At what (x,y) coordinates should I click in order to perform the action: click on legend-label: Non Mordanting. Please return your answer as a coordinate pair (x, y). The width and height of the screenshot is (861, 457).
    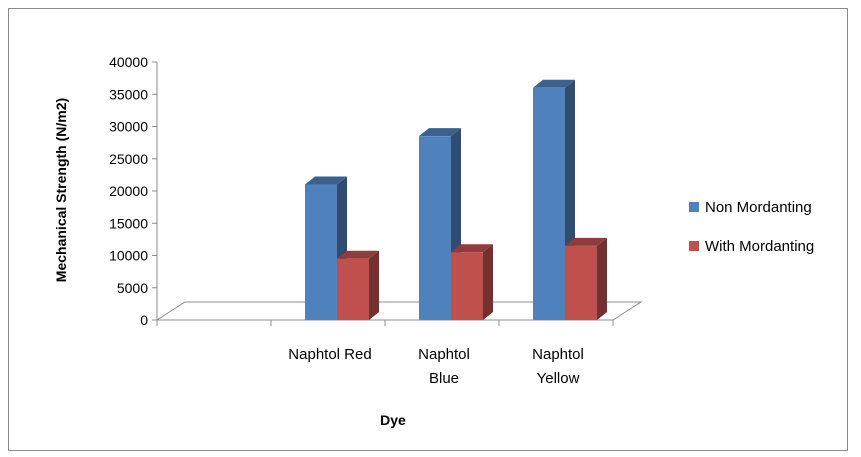
    Looking at the image, I should click on (758, 207).